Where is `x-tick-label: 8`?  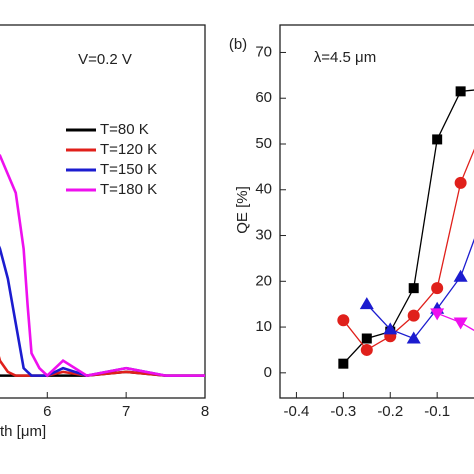
x-tick-label: 8 is located at coordinates (205, 411).